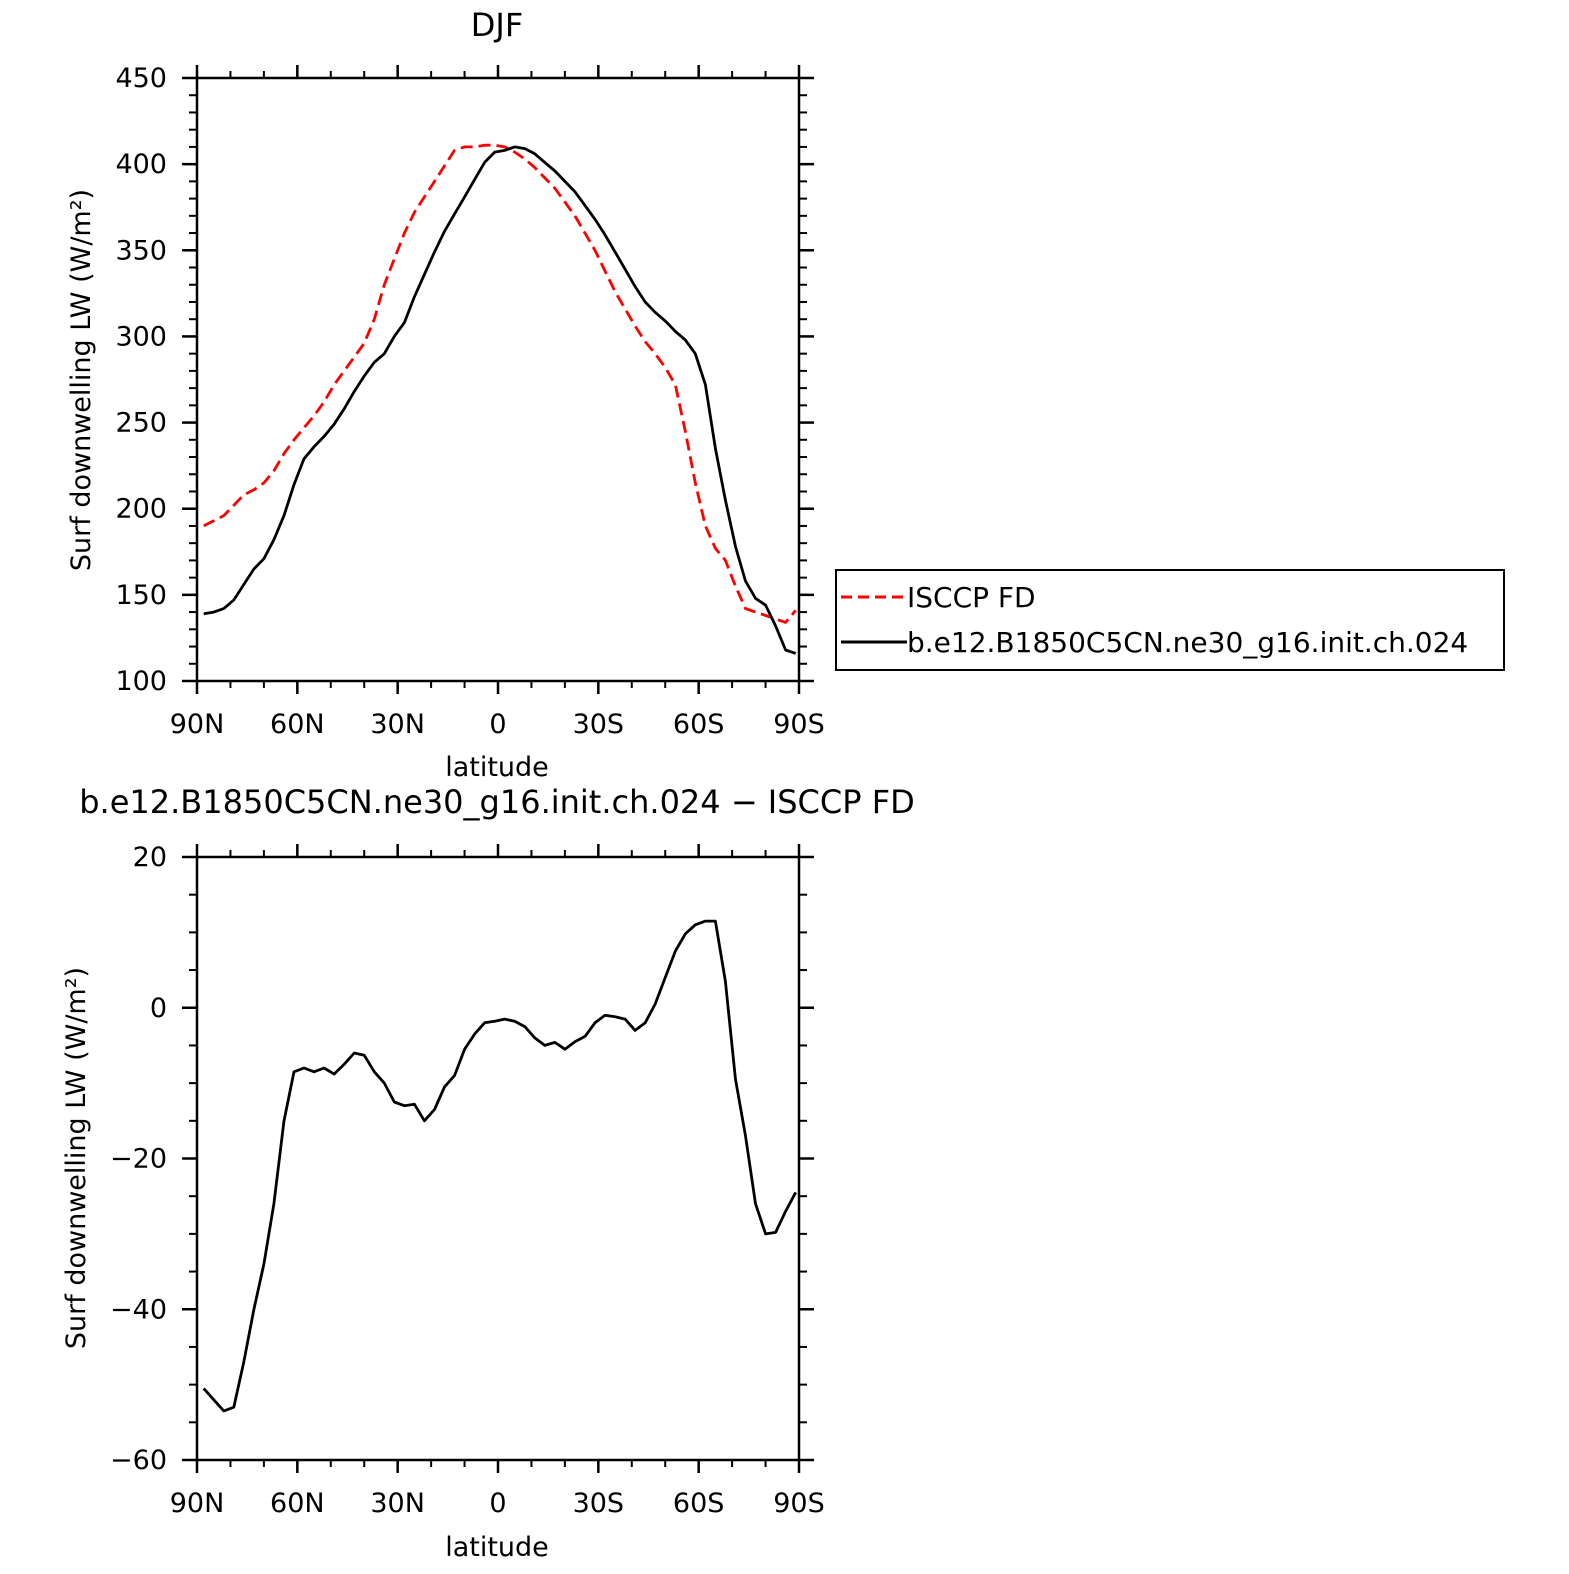  Describe the element at coordinates (150, 857) in the screenshot. I see `y-tick-label: 20` at that location.